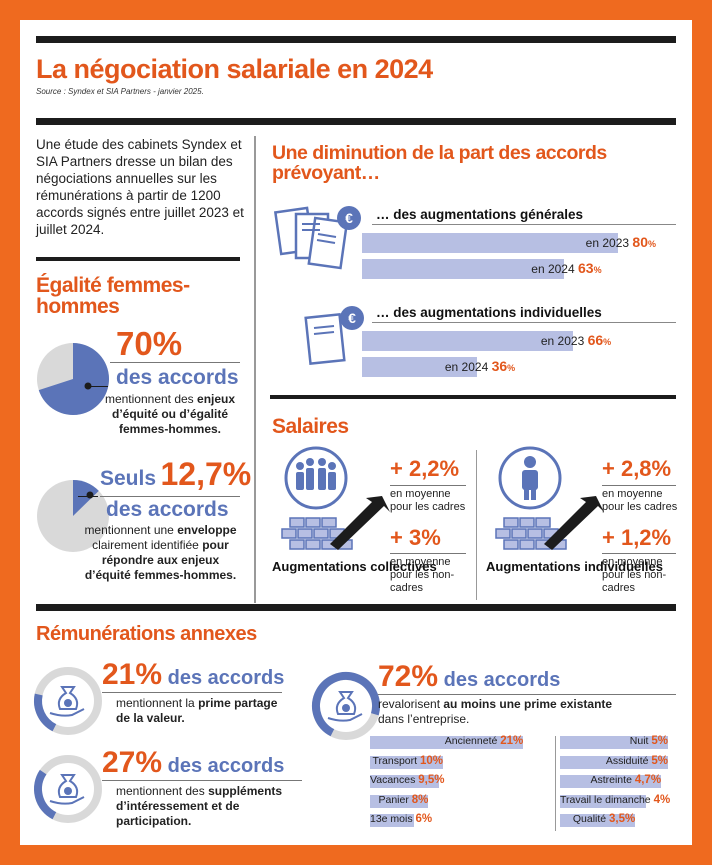 The image size is (712, 865). What do you see at coordinates (334, 336) in the screenshot?
I see `document-icon: €` at bounding box center [334, 336].